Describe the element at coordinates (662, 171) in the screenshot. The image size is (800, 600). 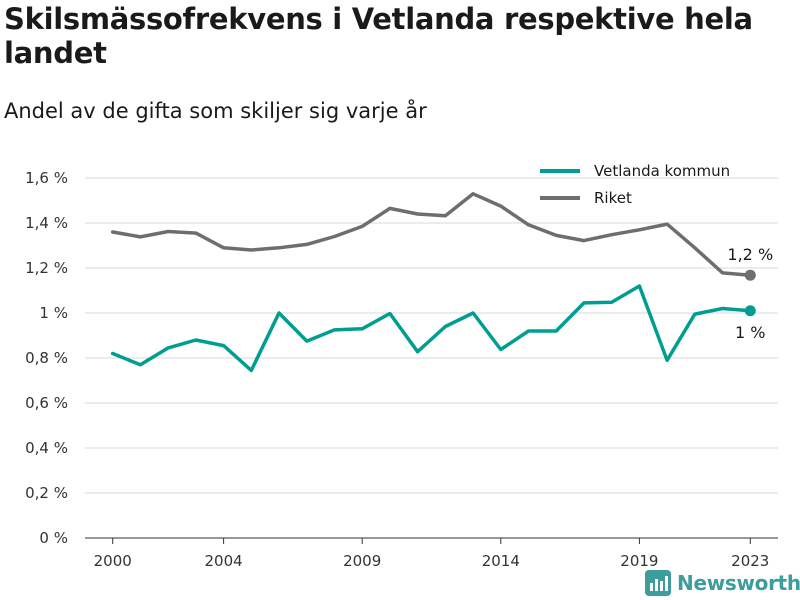
I see `legend-label-0: Vetlanda kommun` at that location.